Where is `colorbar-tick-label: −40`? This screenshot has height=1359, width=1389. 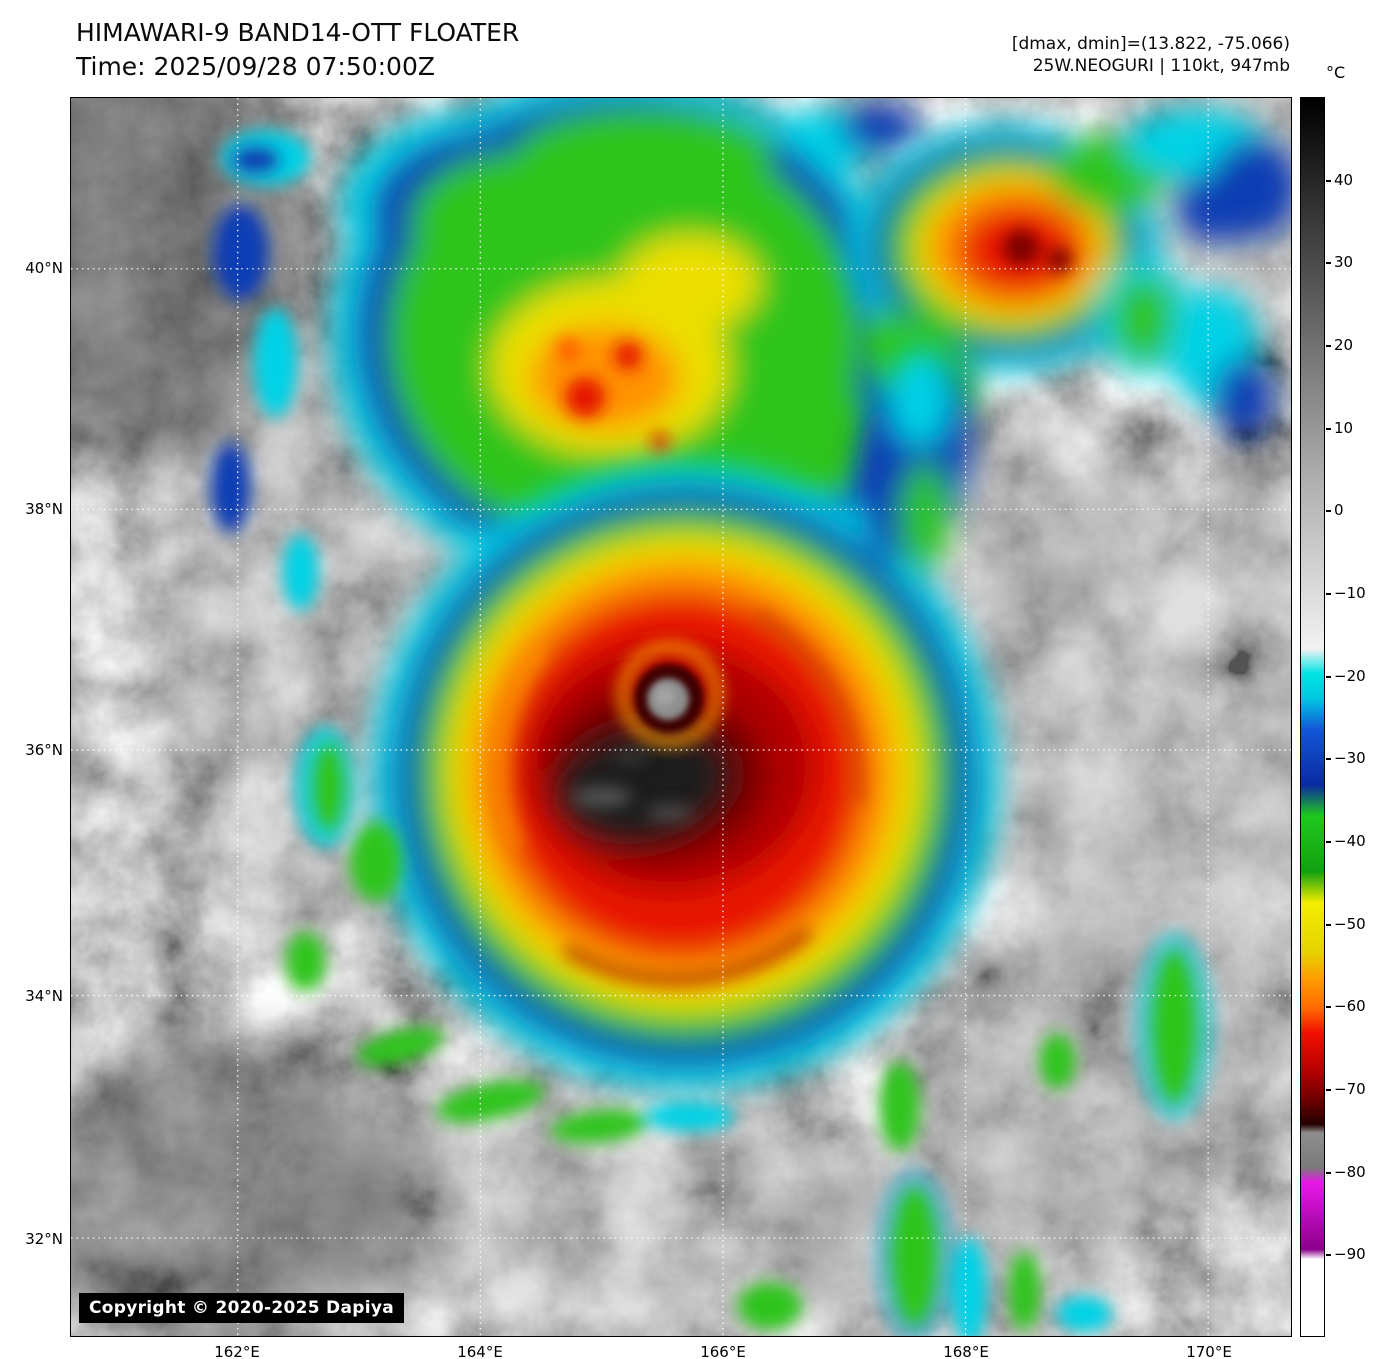
colorbar-tick-label: −40 is located at coordinates (1346, 841).